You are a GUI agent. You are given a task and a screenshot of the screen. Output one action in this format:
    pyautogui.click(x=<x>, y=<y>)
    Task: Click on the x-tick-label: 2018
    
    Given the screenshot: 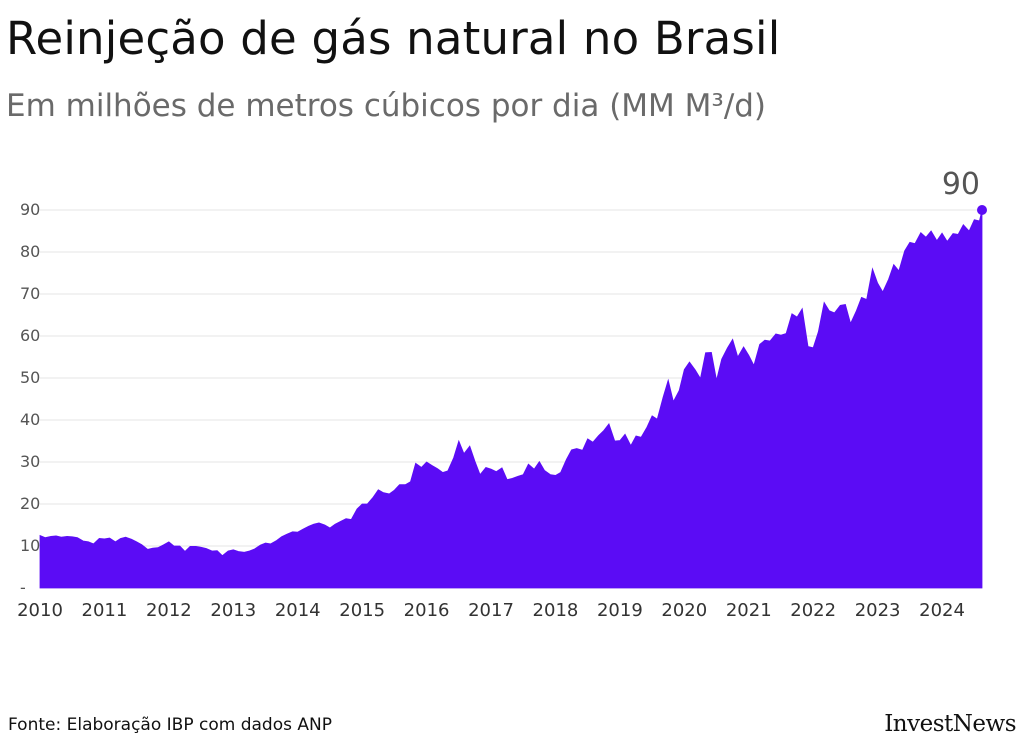 What is the action you would take?
    pyautogui.click(x=556, y=610)
    